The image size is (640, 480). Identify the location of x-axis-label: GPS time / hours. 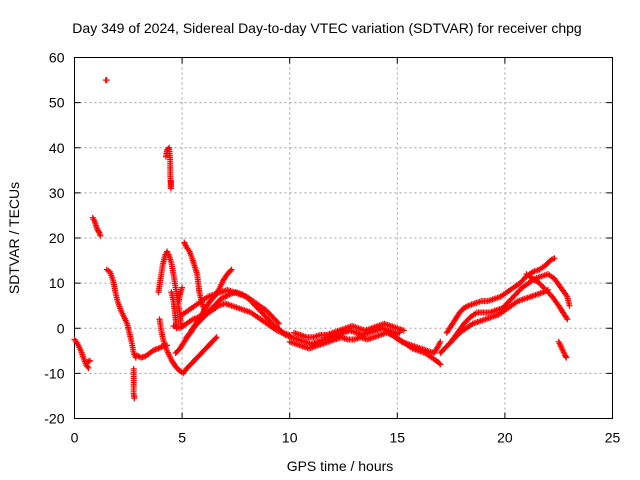
(340, 466).